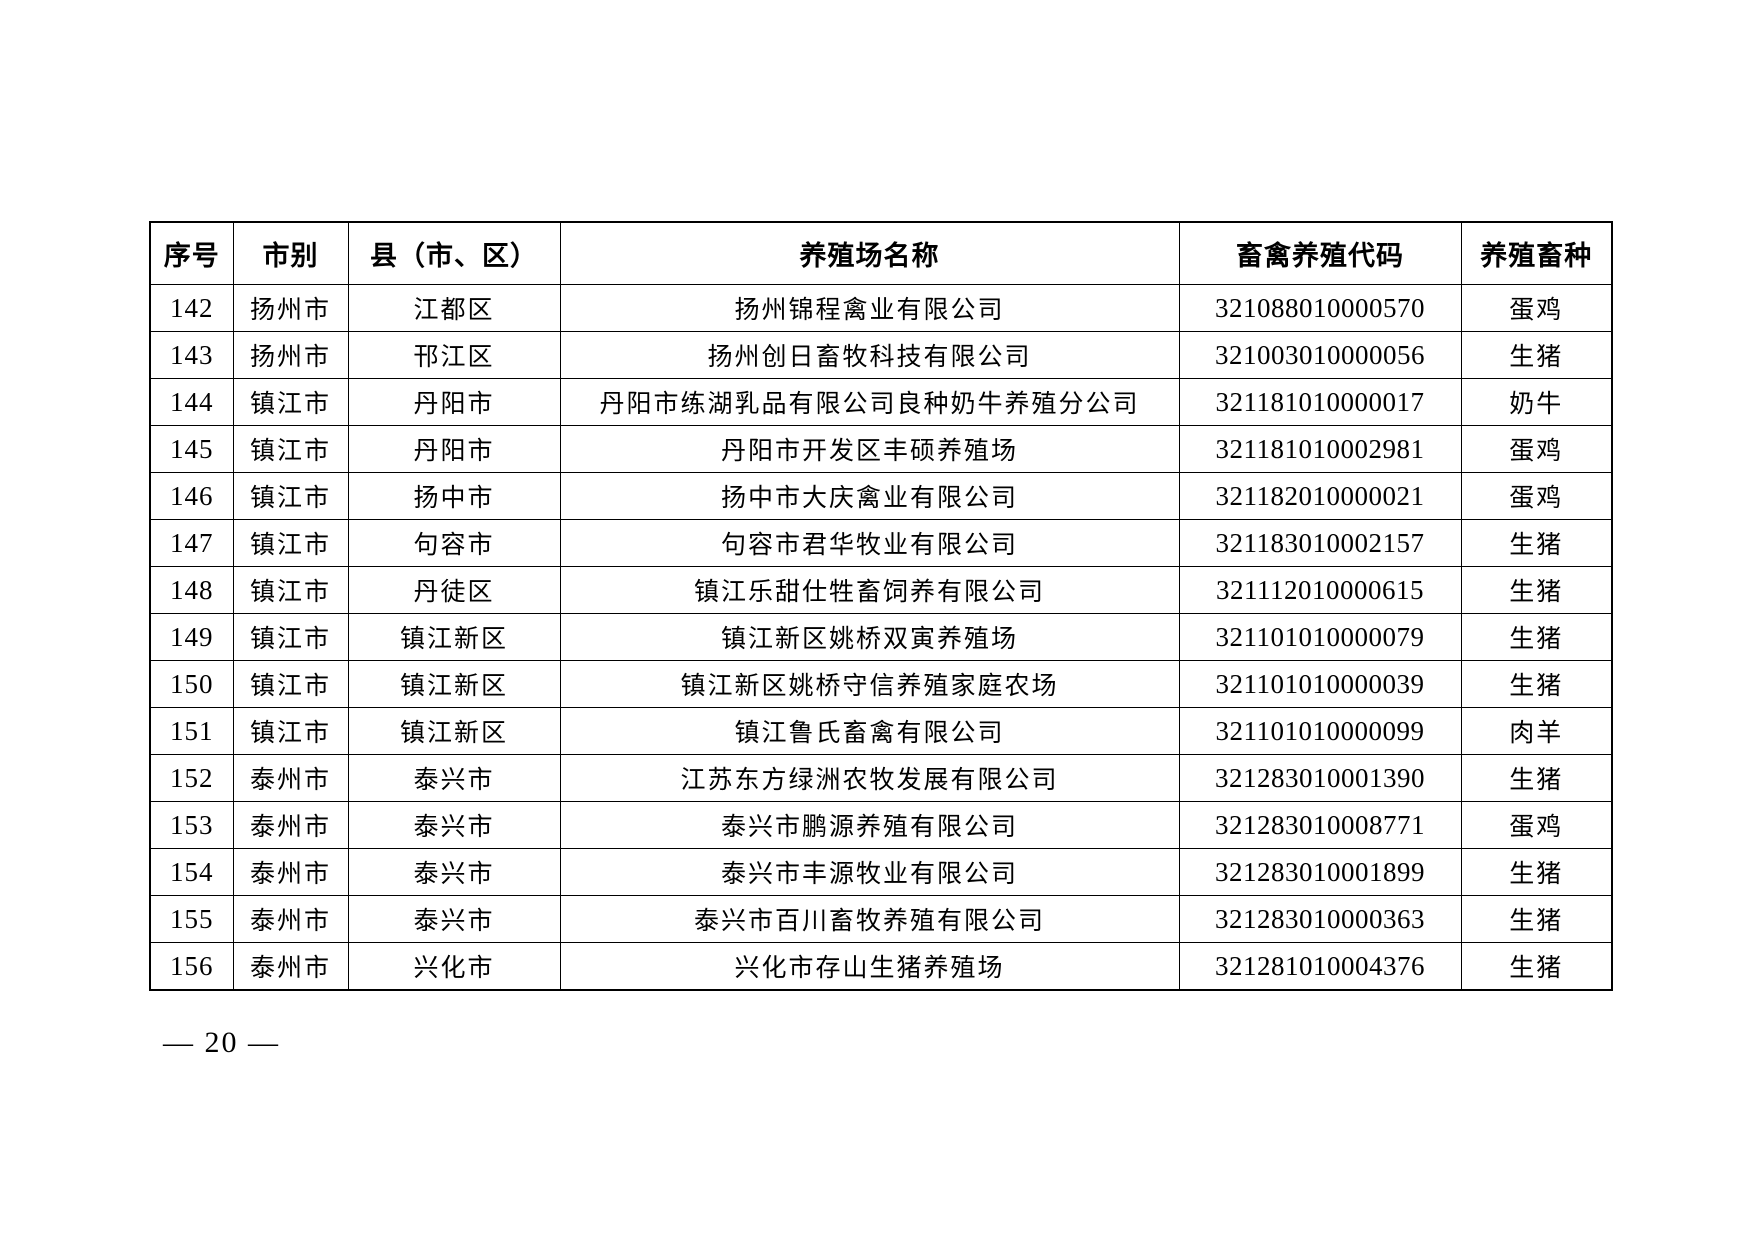 The width and height of the screenshot is (1754, 1240). What do you see at coordinates (1320, 496) in the screenshot?
I see `cell-code: 321182010000021` at bounding box center [1320, 496].